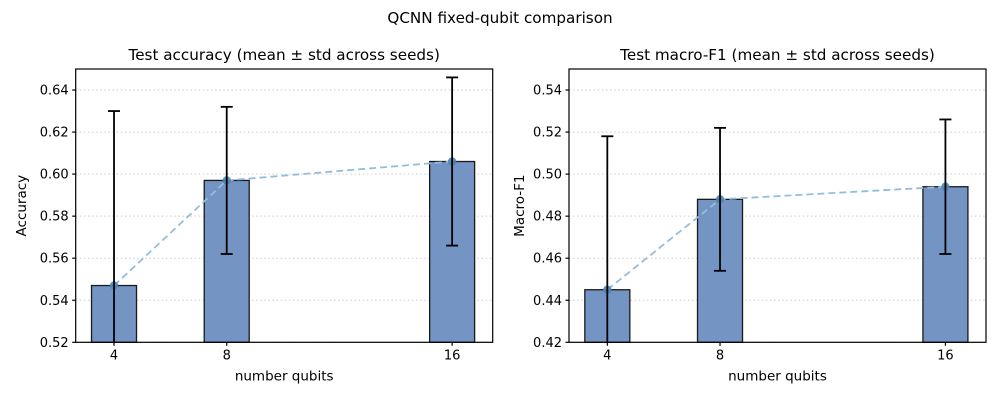  Describe the element at coordinates (22, 206) in the screenshot. I see `y-axis-label: Accuracy` at that location.